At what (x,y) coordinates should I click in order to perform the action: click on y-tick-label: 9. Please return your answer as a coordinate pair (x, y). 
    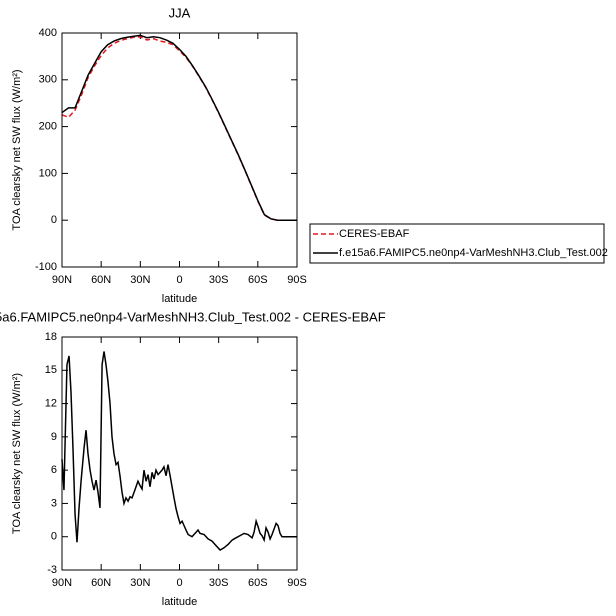
    Looking at the image, I should click on (54, 437).